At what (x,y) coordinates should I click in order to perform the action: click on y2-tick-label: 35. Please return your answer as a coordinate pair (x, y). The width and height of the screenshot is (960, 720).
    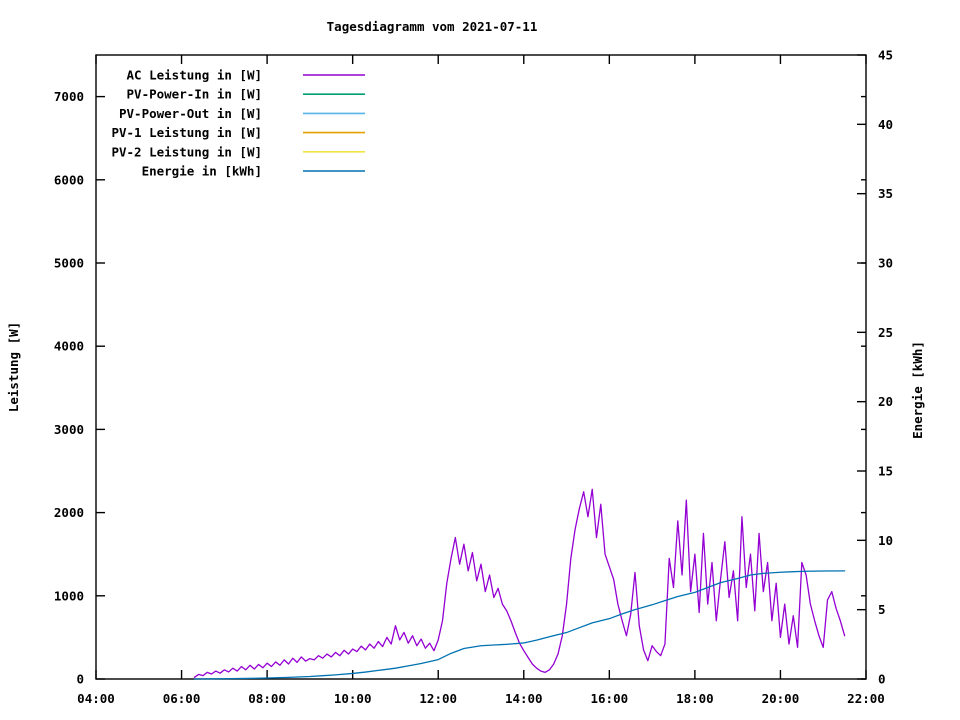
    Looking at the image, I should click on (885, 193).